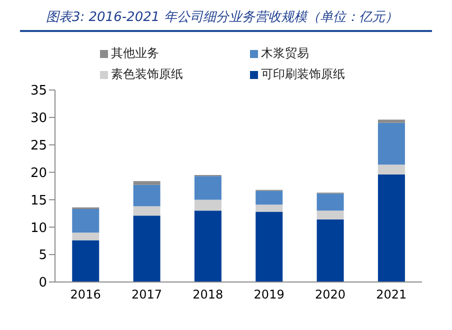 The image size is (452, 330). Describe the element at coordinates (38, 173) in the screenshot. I see `y-tick-label: 20` at that location.